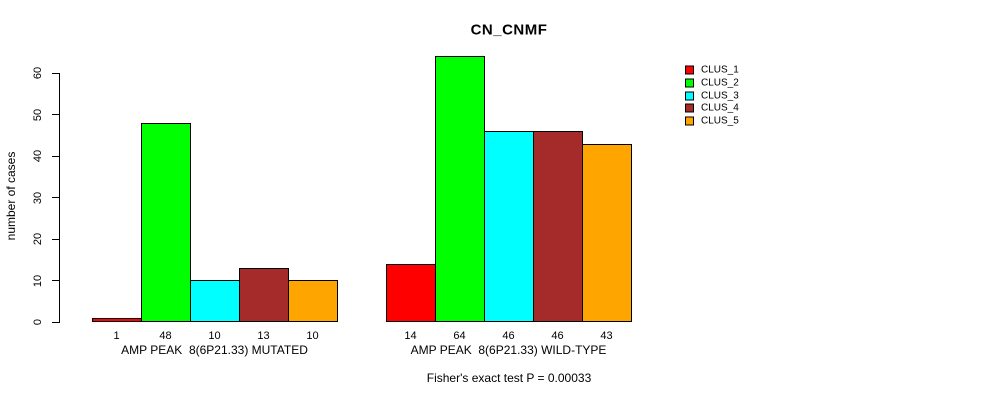 This screenshot has height=400, width=990. What do you see at coordinates (38, 73) in the screenshot?
I see `y-tick-label: 60` at bounding box center [38, 73].